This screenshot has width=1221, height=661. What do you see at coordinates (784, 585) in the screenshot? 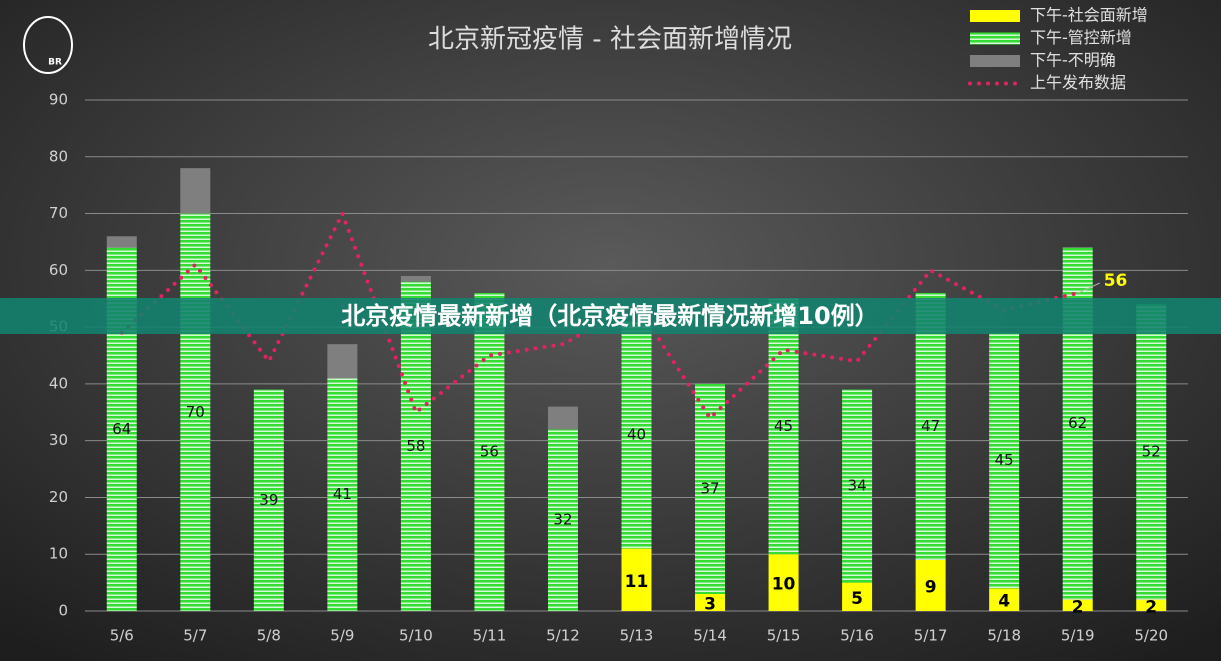
I see `data-label: 10` at bounding box center [784, 585].